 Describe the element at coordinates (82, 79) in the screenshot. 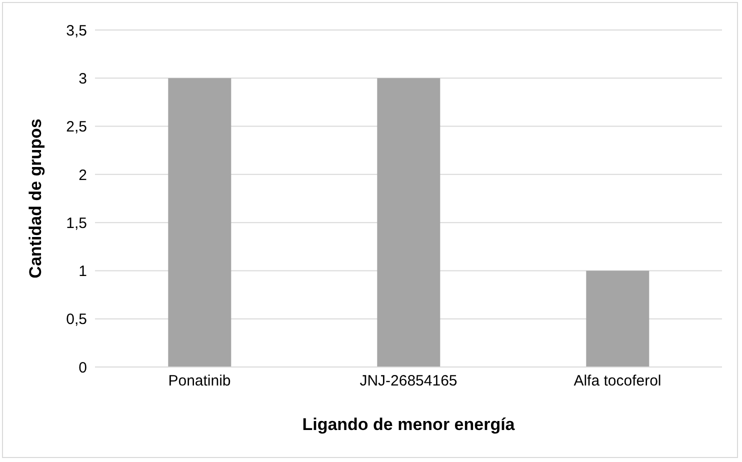

I see `y-tick-label: 3` at that location.